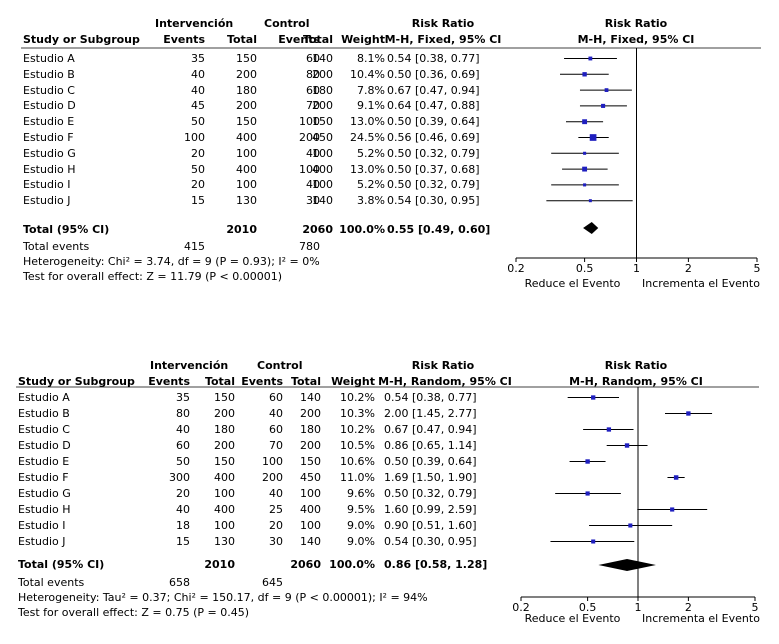  What do you see at coordinates (49, 74) in the screenshot?
I see `study-name: Estudio B` at bounding box center [49, 74].